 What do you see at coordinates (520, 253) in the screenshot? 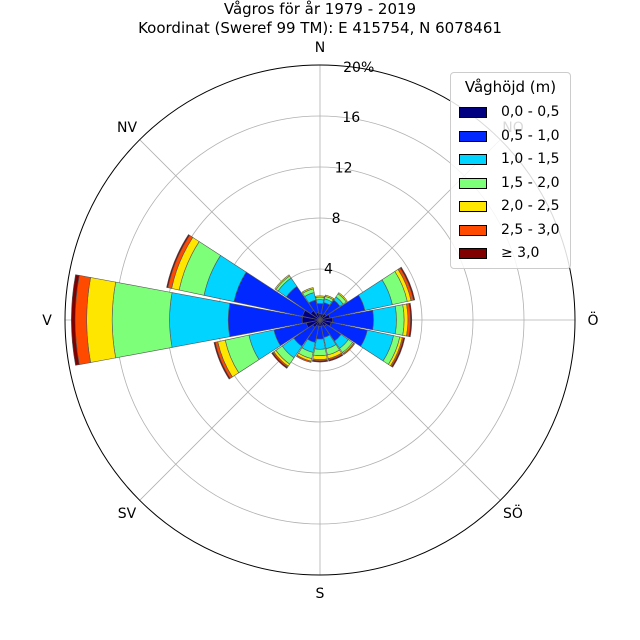
I see `legend-label: ≥ 3,0` at bounding box center [520, 253].